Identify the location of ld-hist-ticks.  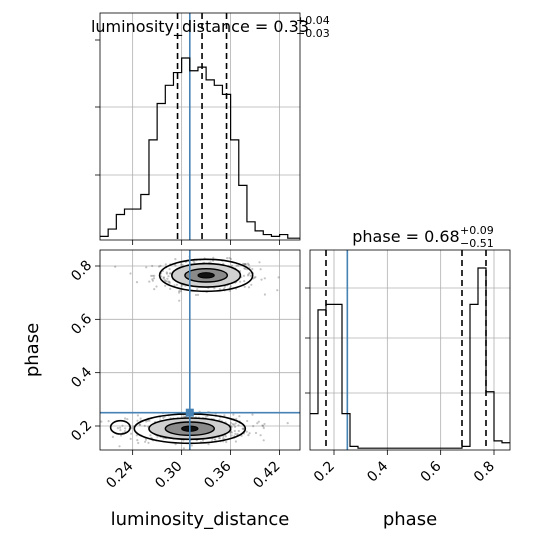
(187, 142).